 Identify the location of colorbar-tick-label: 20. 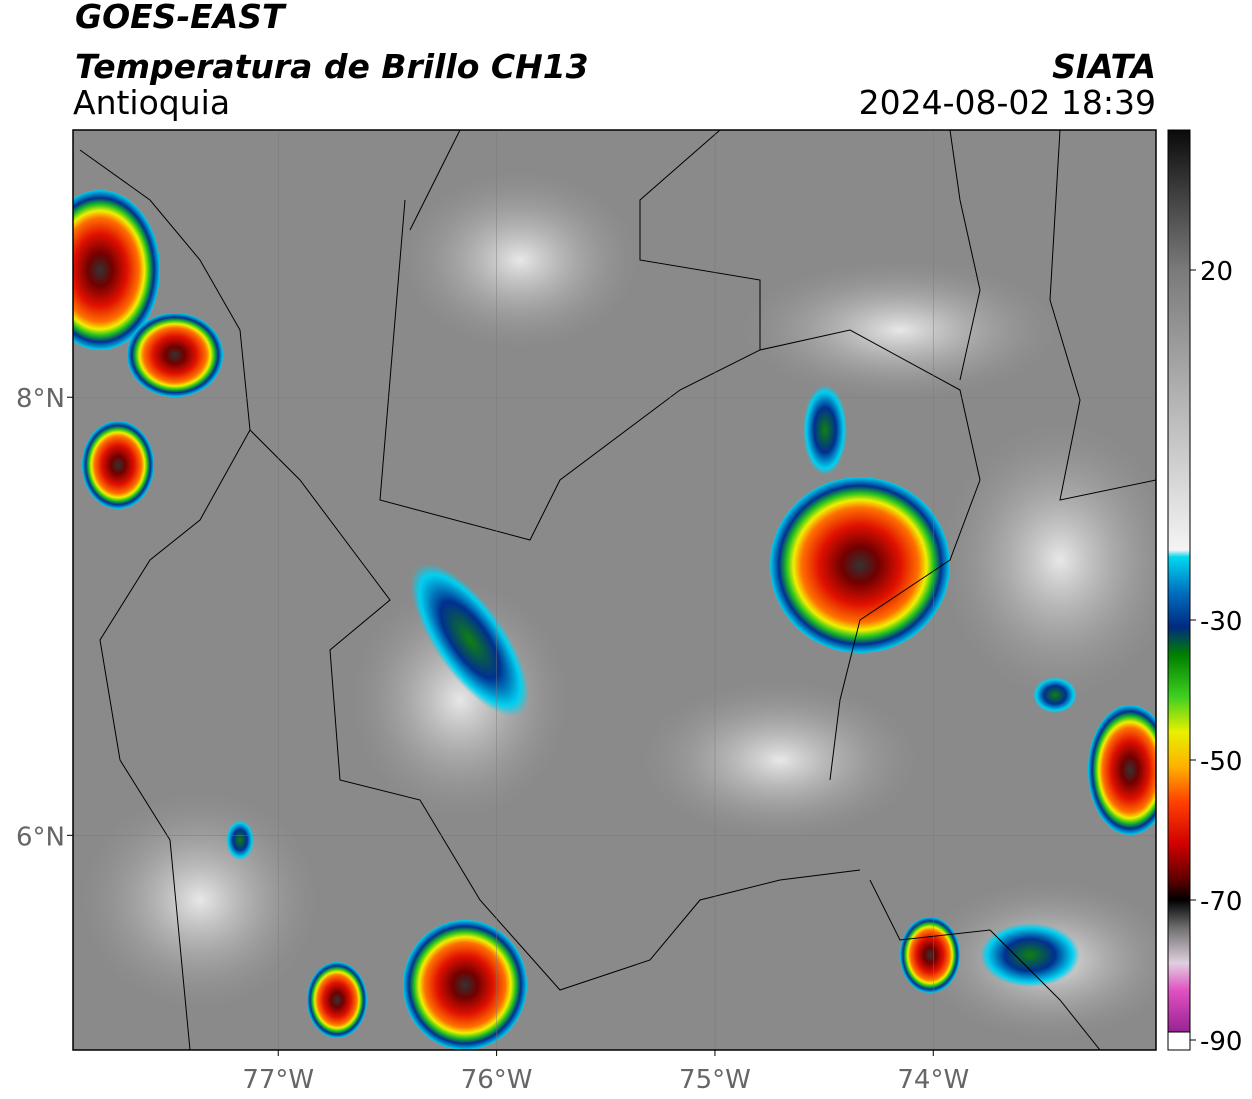
(1216, 272).